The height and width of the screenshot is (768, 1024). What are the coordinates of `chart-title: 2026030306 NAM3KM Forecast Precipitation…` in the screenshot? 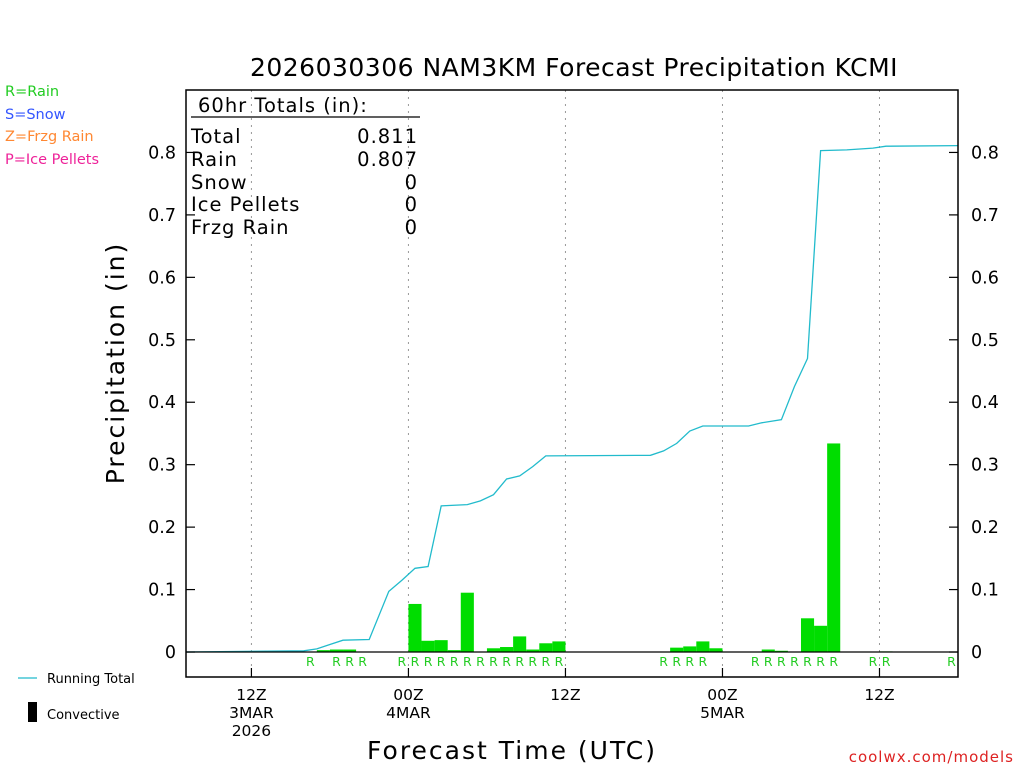 It's located at (574, 67).